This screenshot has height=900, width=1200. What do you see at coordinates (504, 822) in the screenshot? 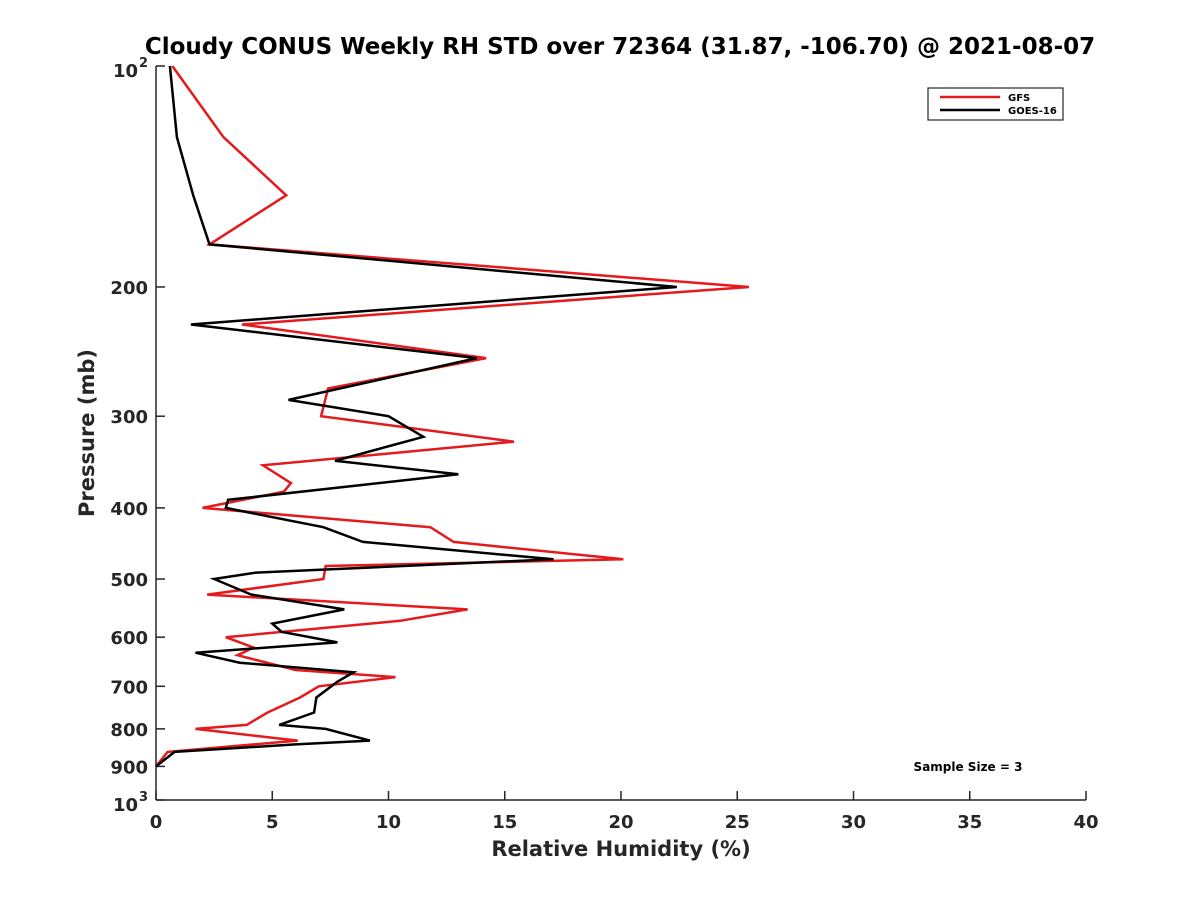
I see `x-tick-label: 15` at bounding box center [504, 822].